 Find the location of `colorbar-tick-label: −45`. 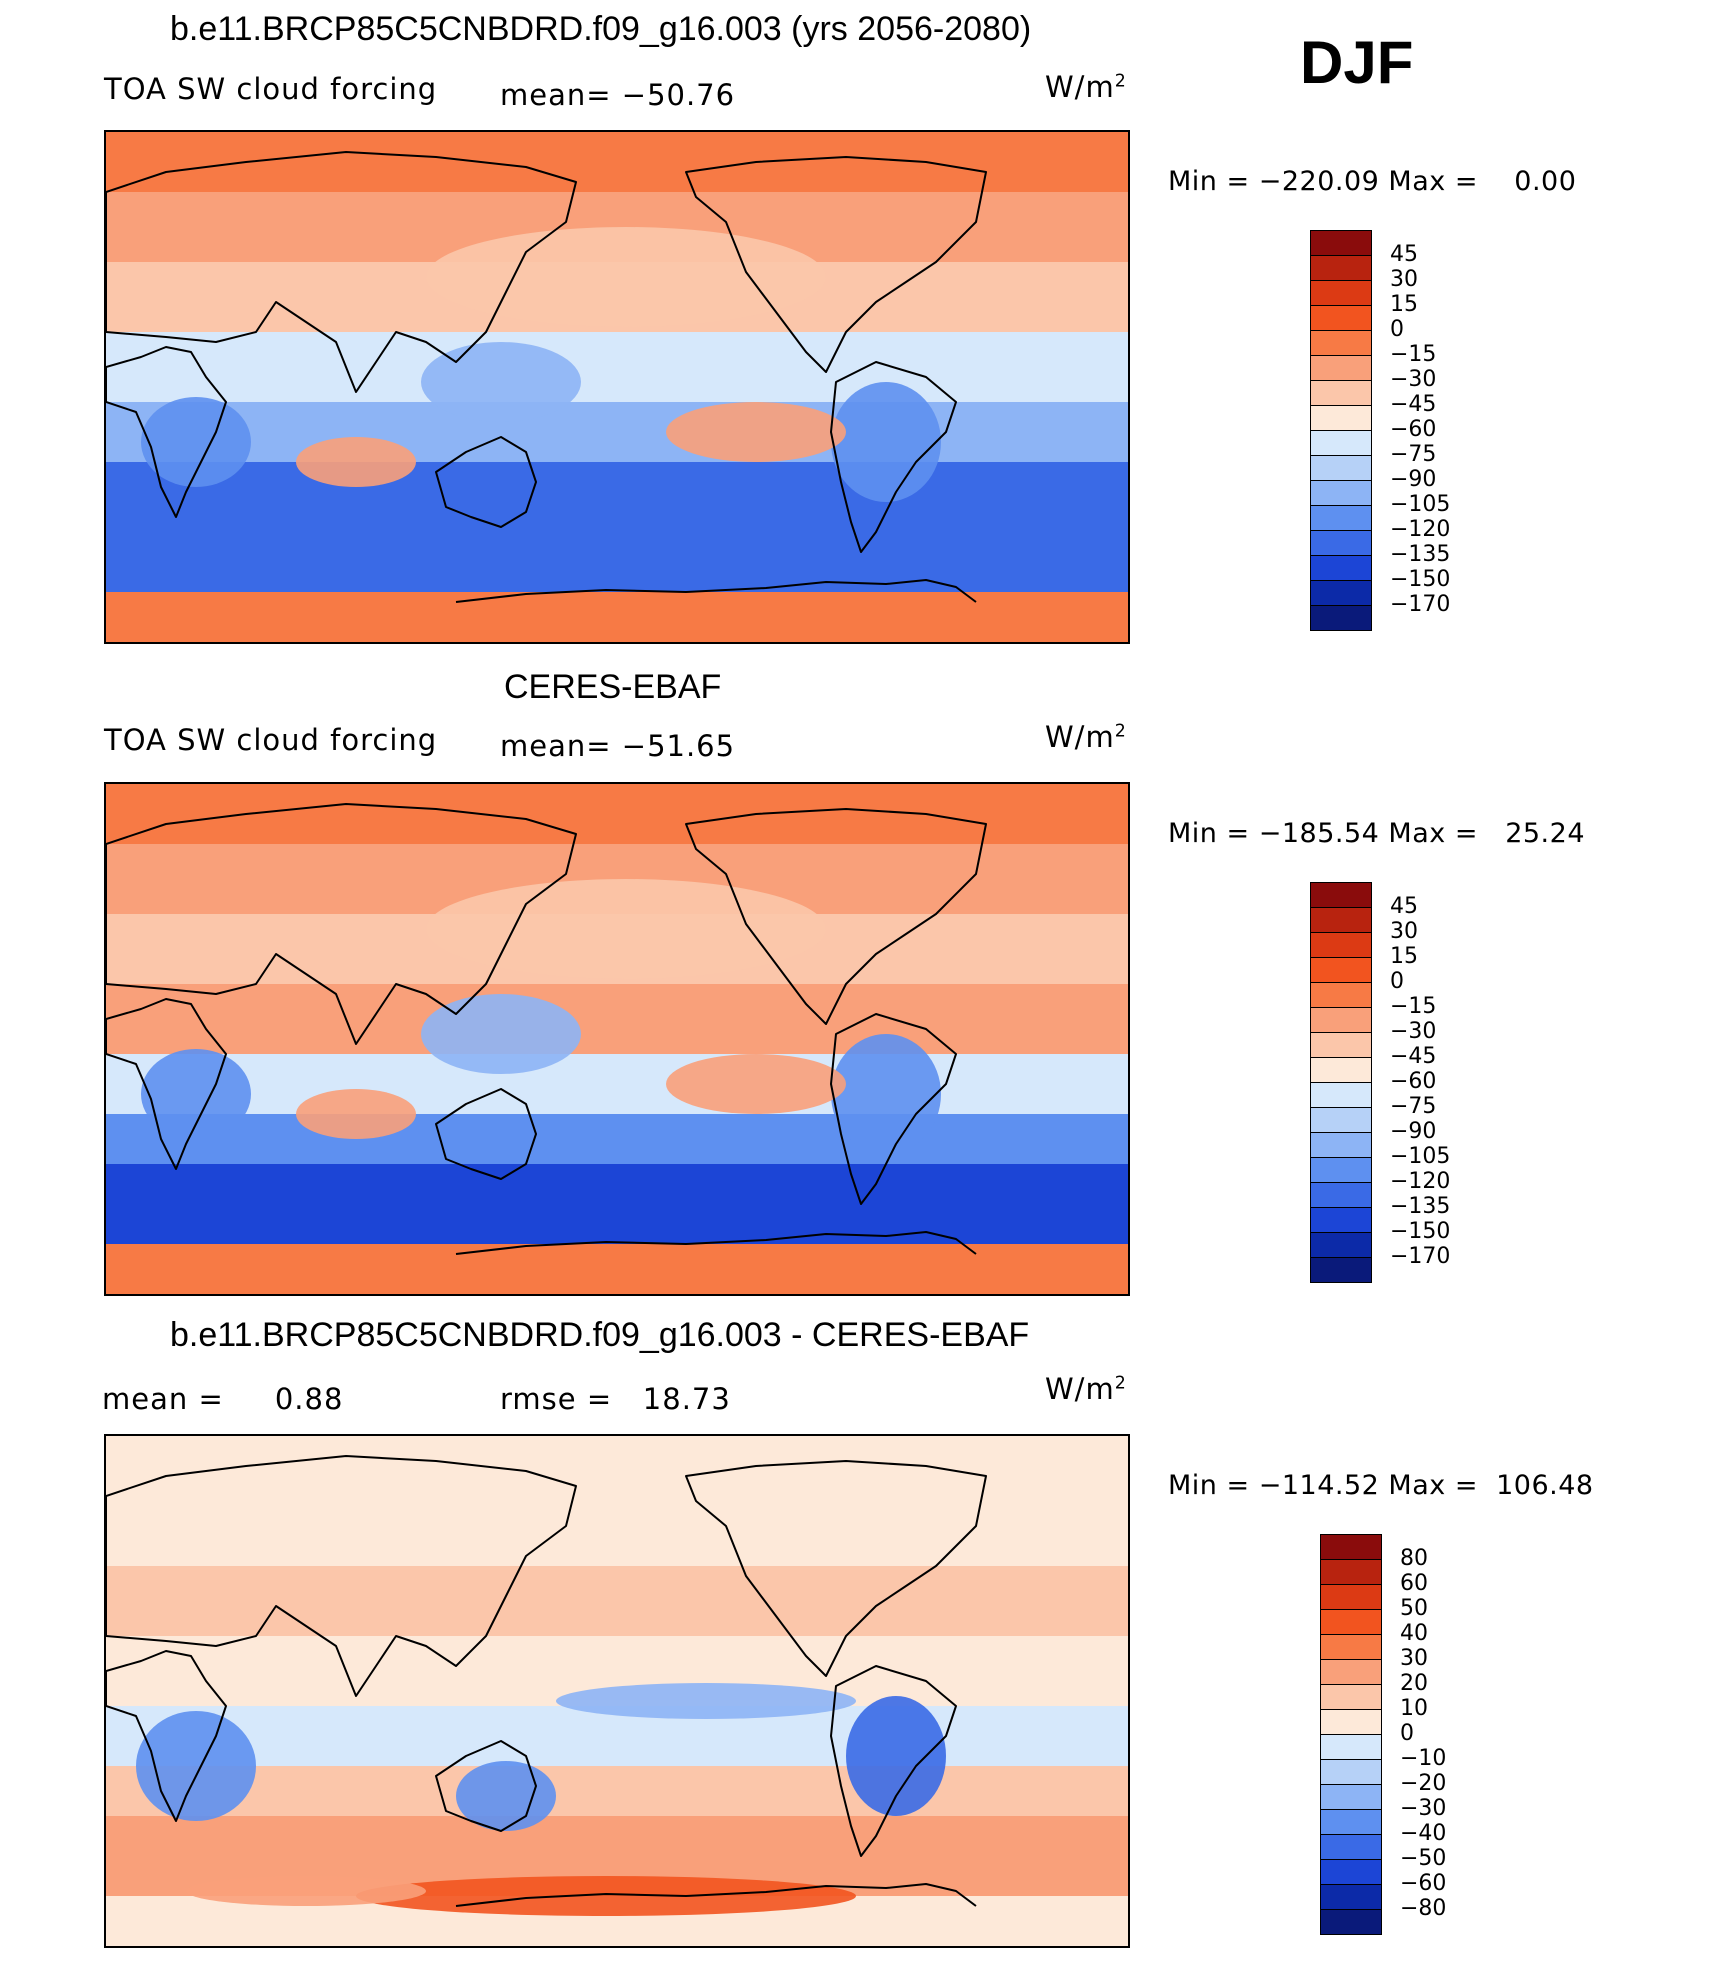

colorbar-tick-label: −45 is located at coordinates (1413, 404).